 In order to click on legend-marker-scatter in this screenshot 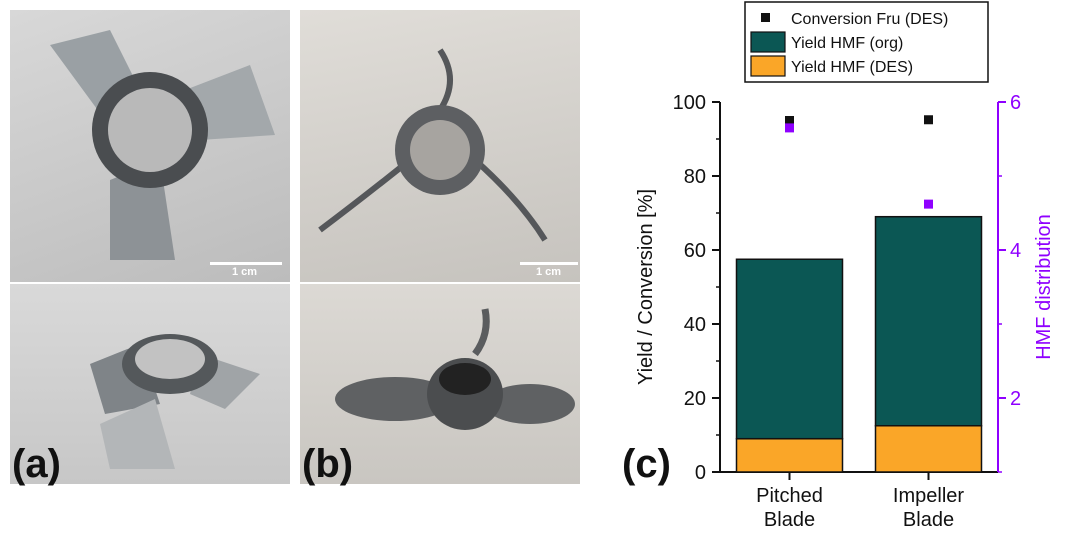, I will do `click(765, 17)`.